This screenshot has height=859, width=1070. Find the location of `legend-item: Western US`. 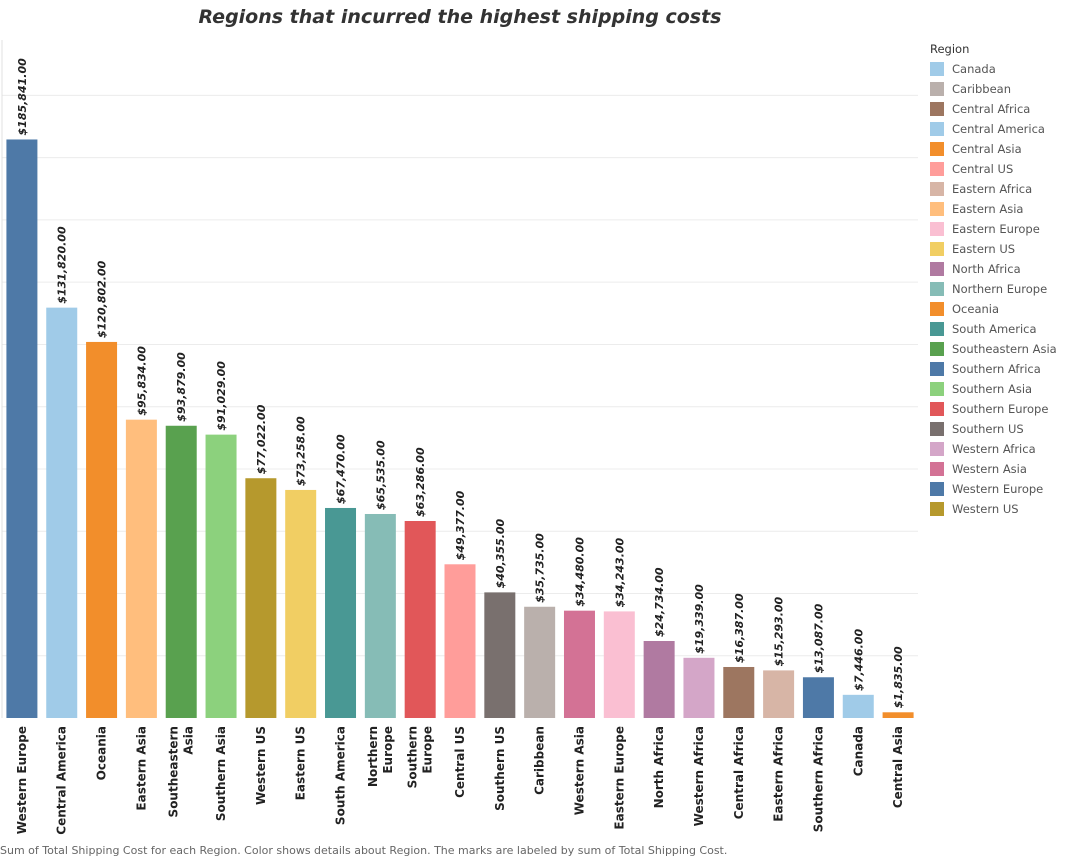

legend-item: Western US is located at coordinates (1000, 509).